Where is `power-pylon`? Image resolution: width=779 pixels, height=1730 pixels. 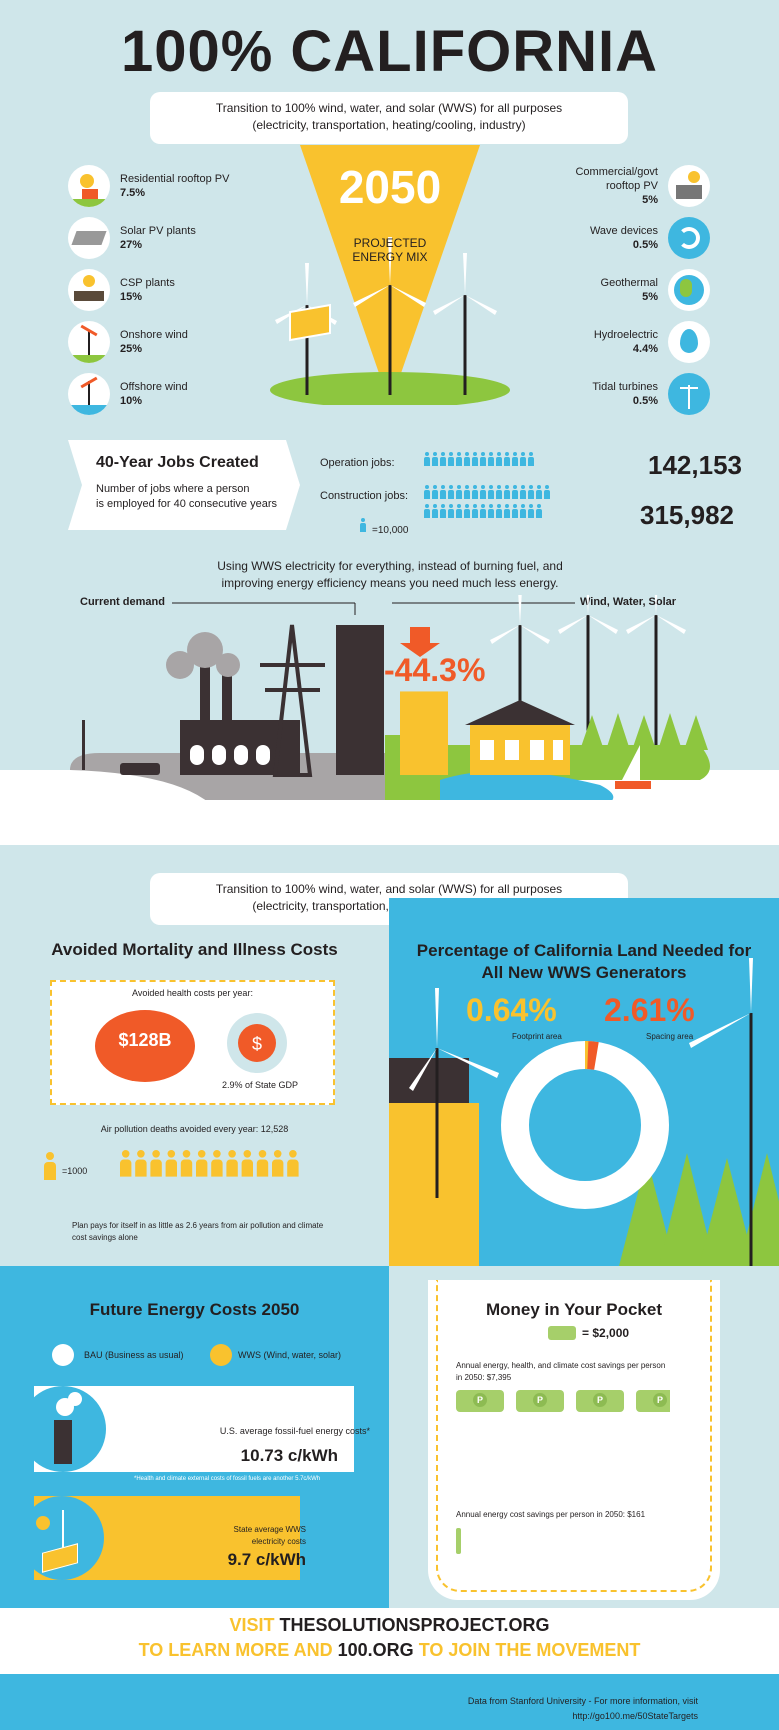
power-pylon is located at coordinates (292, 700).